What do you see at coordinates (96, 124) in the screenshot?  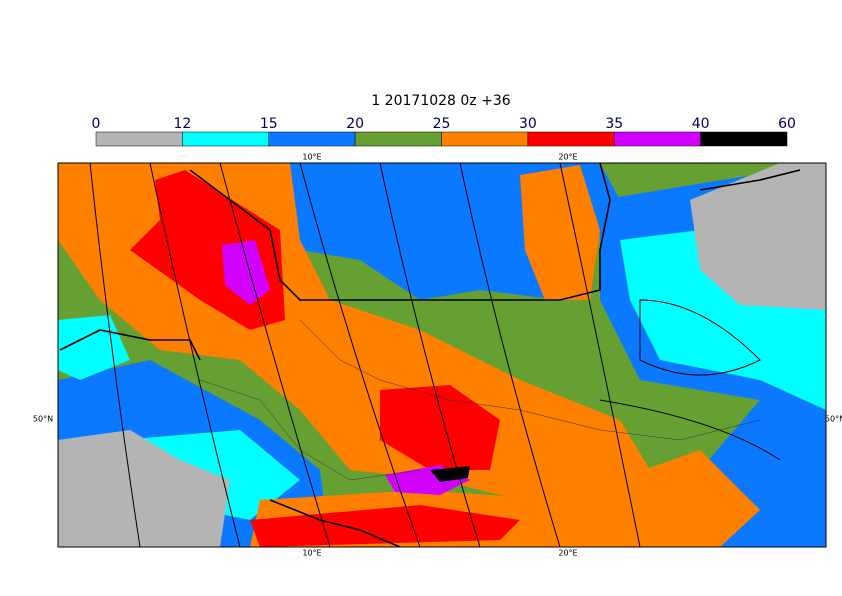 I see `colorbar-label: 0` at bounding box center [96, 124].